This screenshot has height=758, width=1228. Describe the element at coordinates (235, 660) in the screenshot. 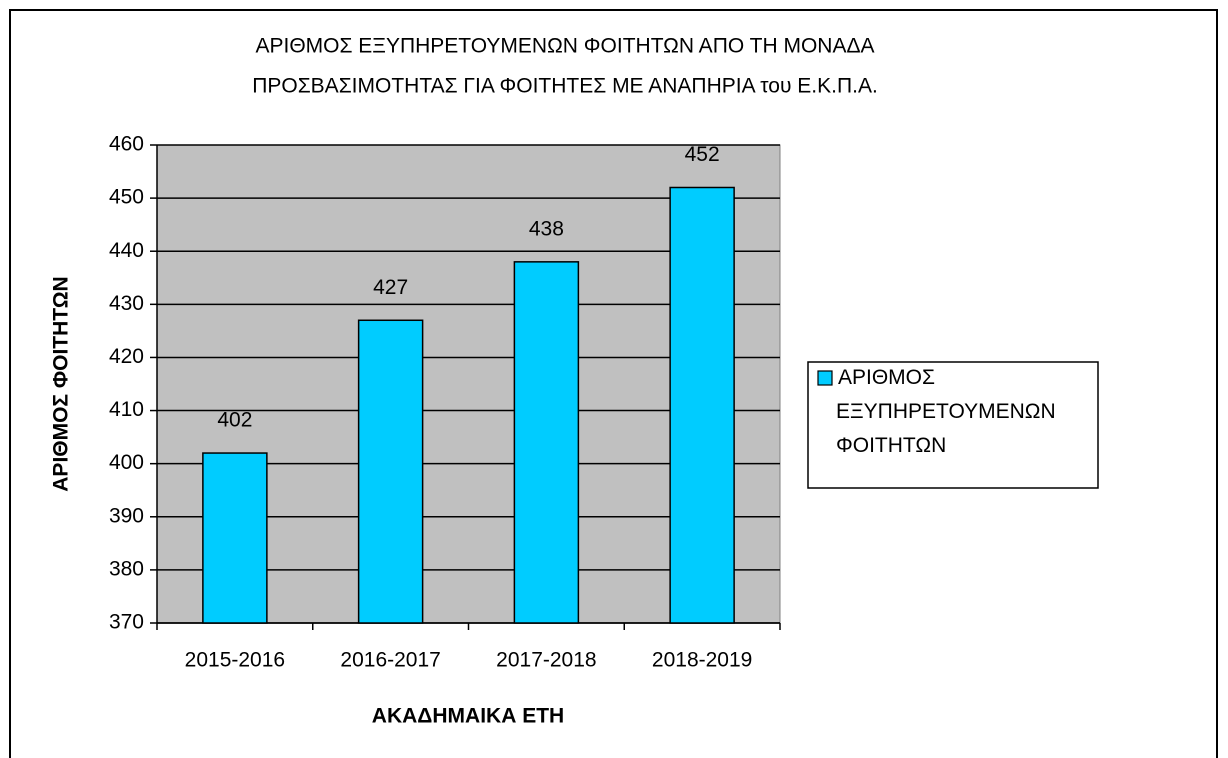

I see `x-tick-label: 2015-2016` at that location.